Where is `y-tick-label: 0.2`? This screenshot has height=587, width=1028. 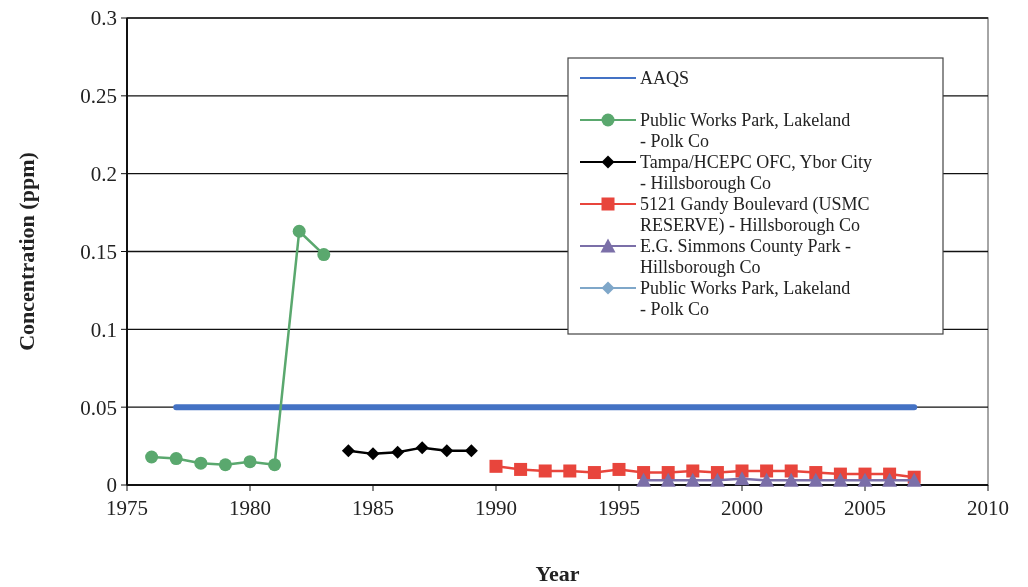 y-tick-label: 0.2 is located at coordinates (103, 174).